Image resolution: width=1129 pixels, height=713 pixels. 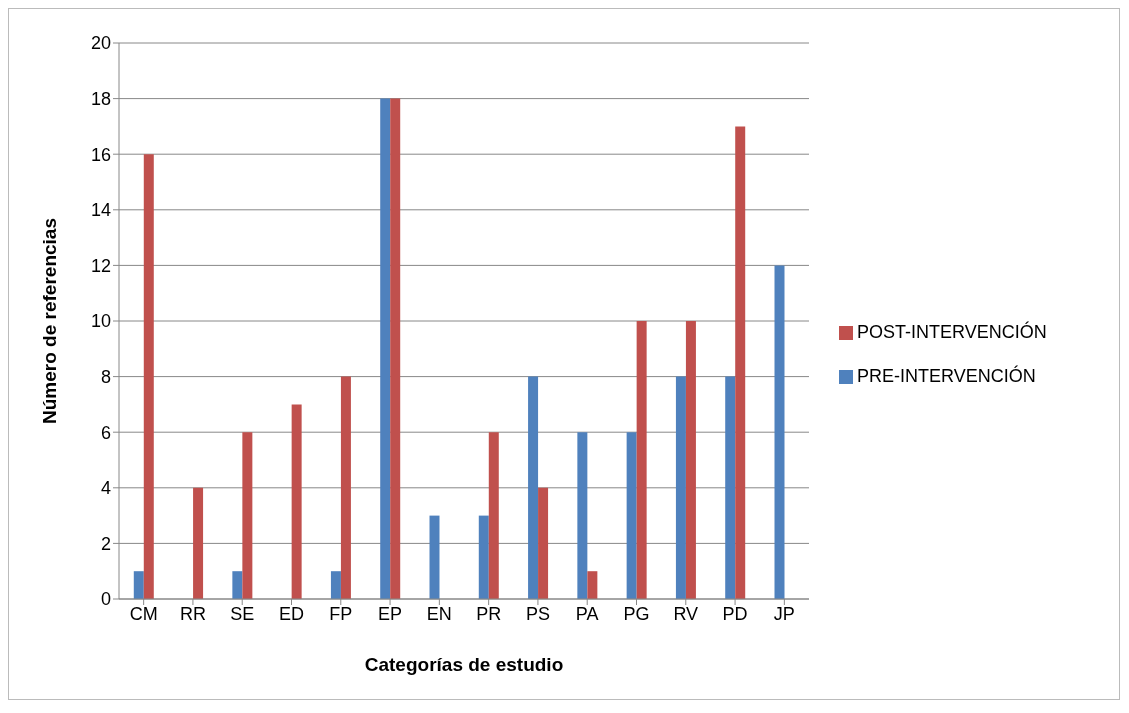 I want to click on y-tick-label: 20, so click(x=100, y=43).